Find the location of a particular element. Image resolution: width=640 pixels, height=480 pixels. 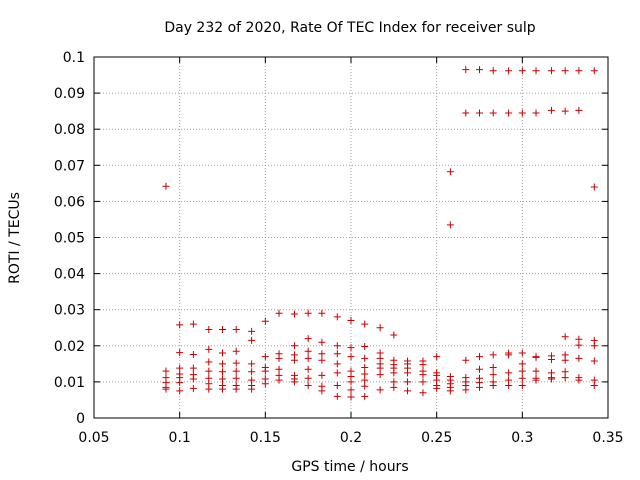

y-tick-label: 0.01 is located at coordinates (69, 383).